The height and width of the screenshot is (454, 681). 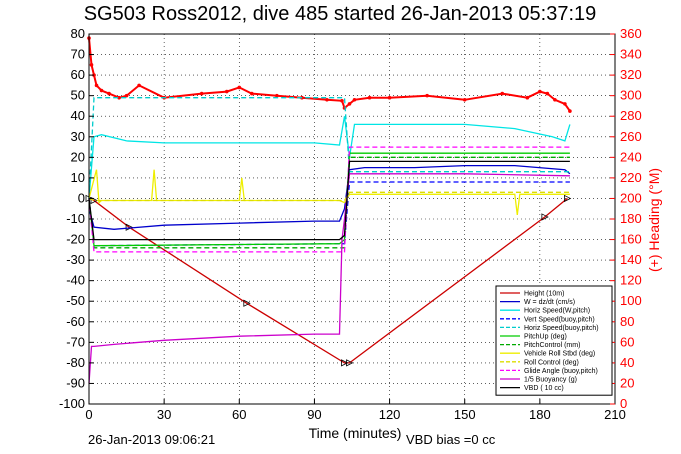 I want to click on y2-tick-label: 40, so click(x=627, y=362).